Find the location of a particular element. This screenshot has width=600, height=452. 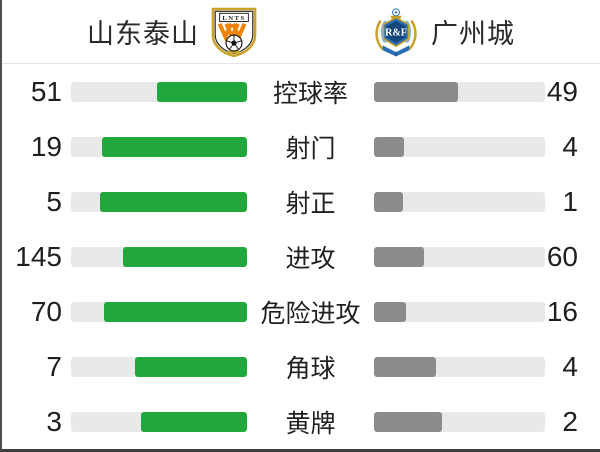

stat-label: 危险进攻 is located at coordinates (310, 313).